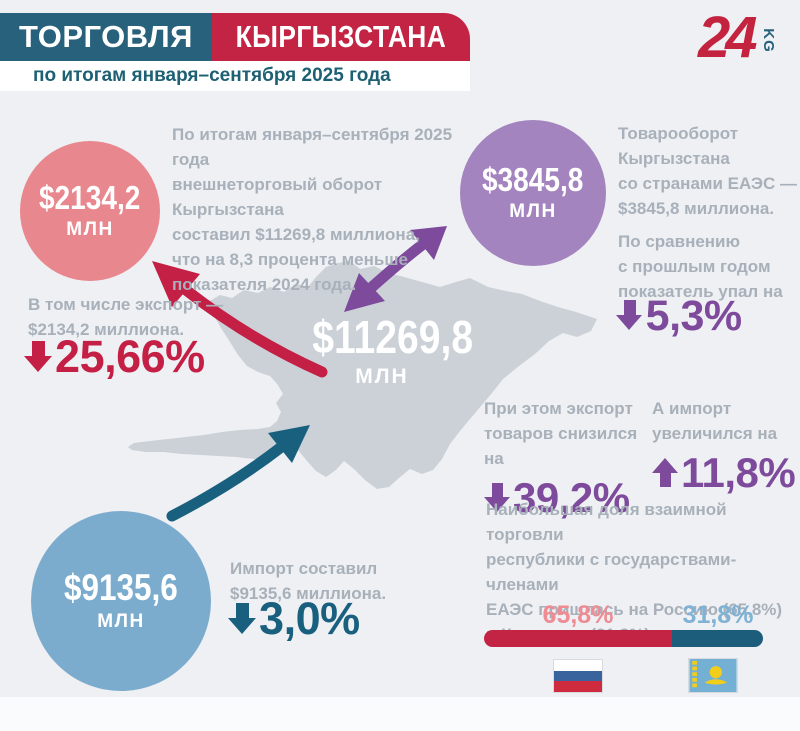  Describe the element at coordinates (121, 621) in the screenshot. I see `import-circle-unit: МЛН` at that location.